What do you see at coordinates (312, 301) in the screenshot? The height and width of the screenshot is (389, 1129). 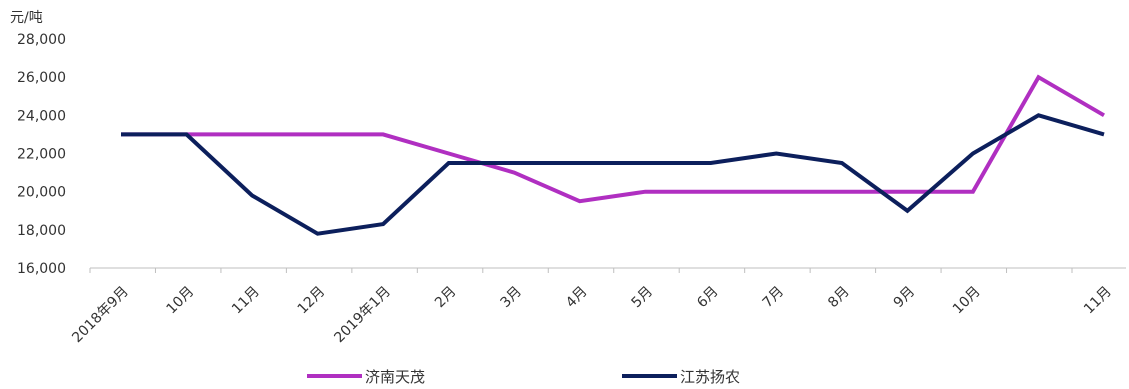 I see `x-tick-label: 12月` at bounding box center [312, 301].